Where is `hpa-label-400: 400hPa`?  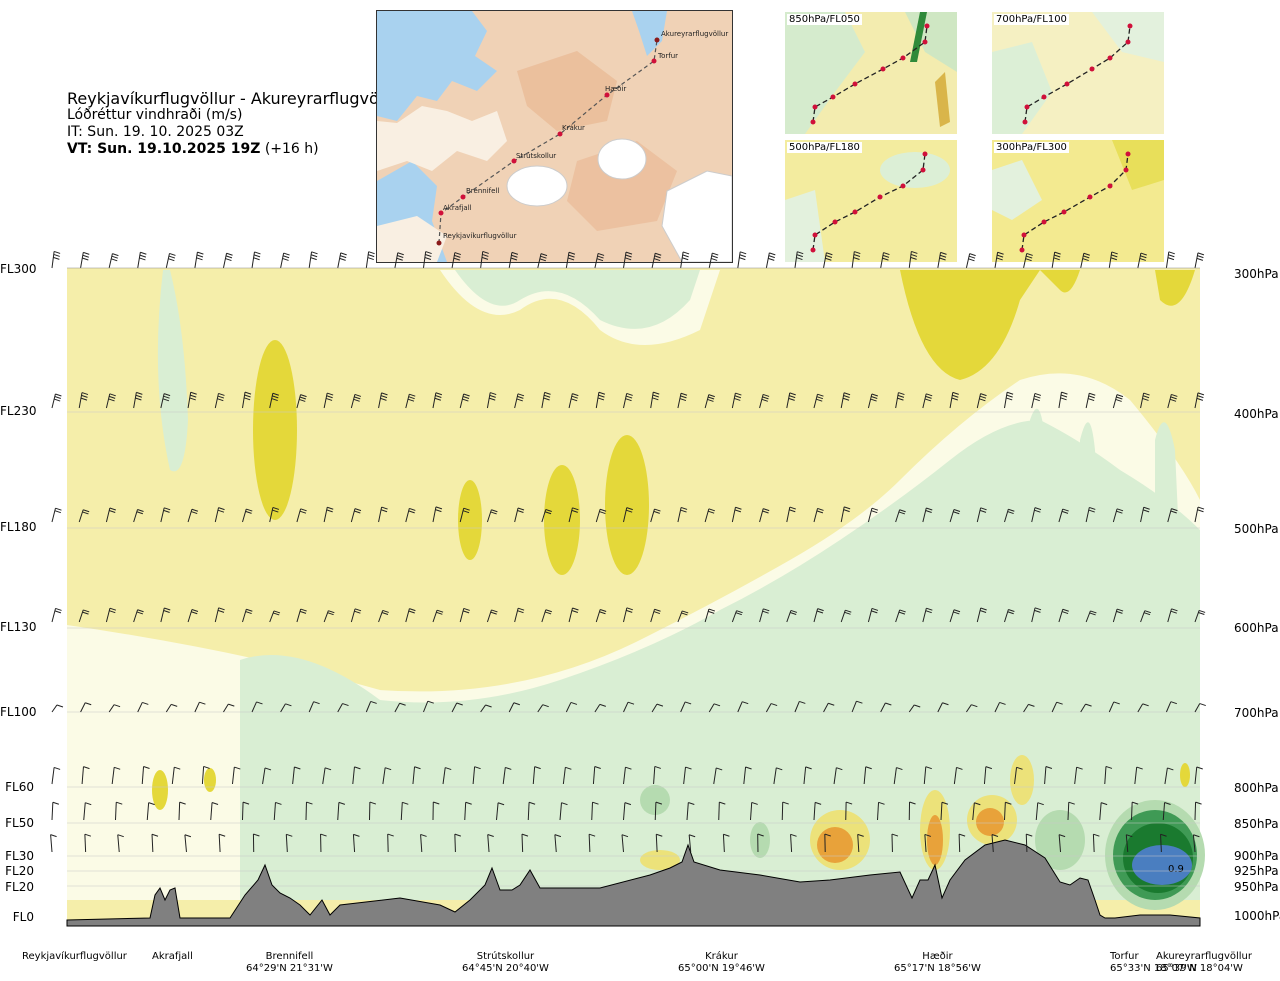 hpa-label-400: 400hPa is located at coordinates (1256, 414).